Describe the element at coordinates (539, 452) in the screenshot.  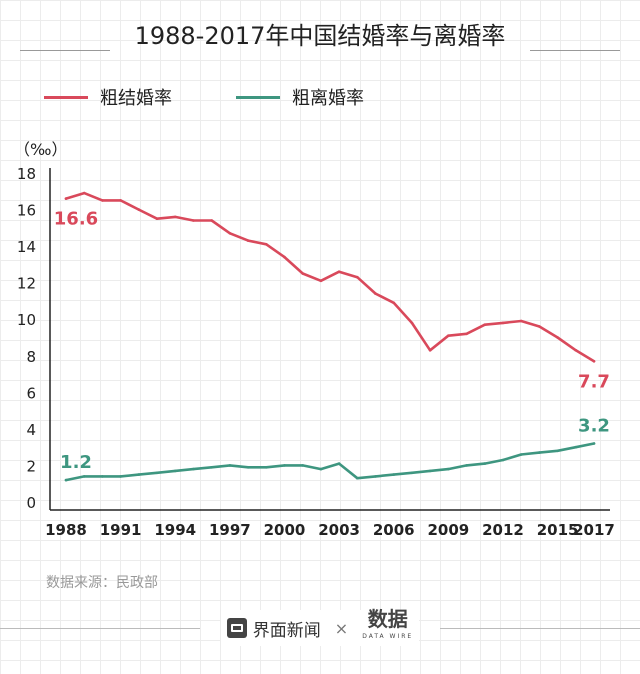
I see `data-point-divorce-2014` at that location.